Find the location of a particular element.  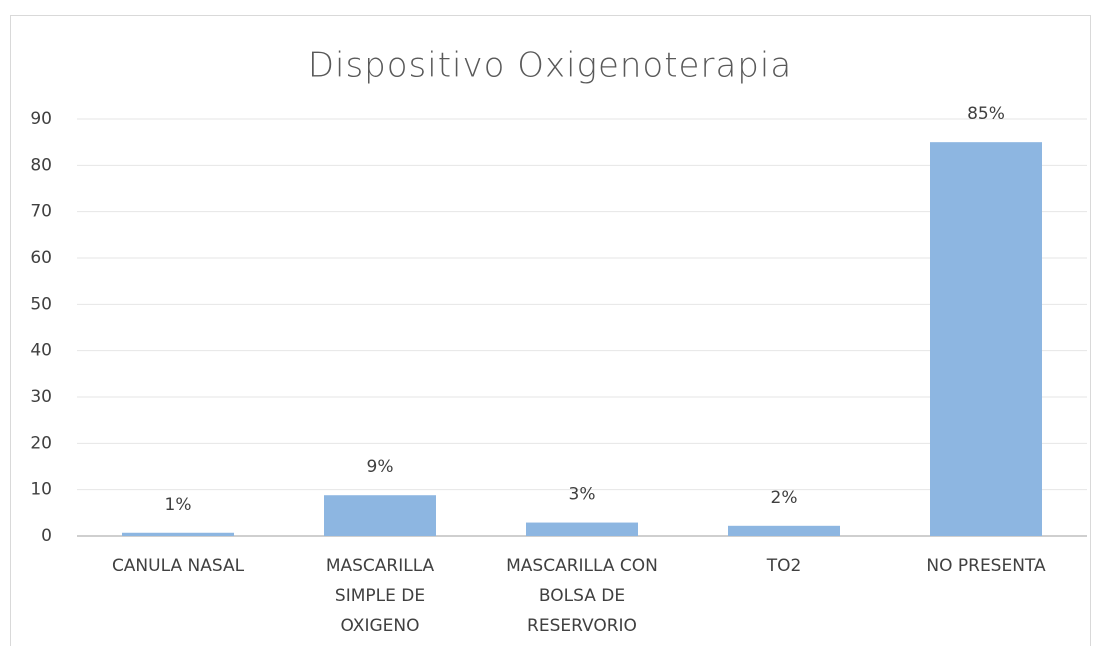

x-tick-label: NO PRESENTA is located at coordinates (986, 566).